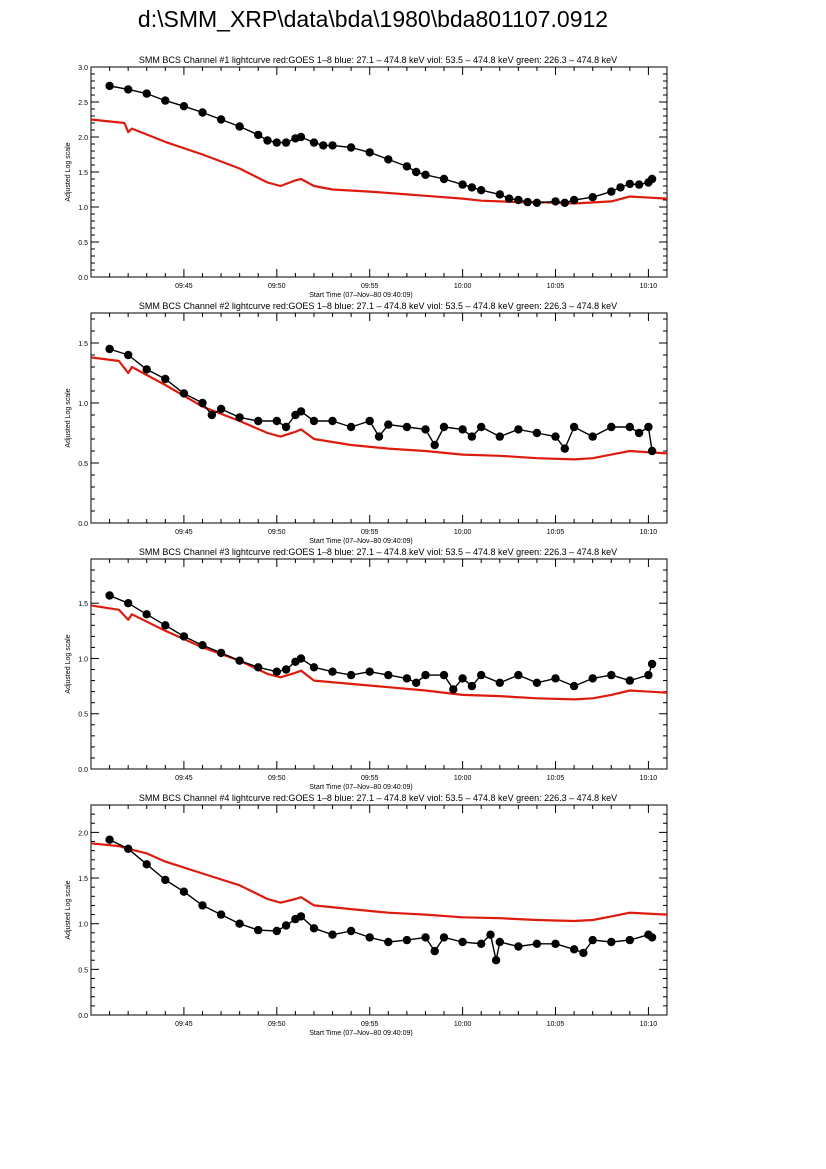  I want to click on y-tick-label: 2.0, so click(83, 833).